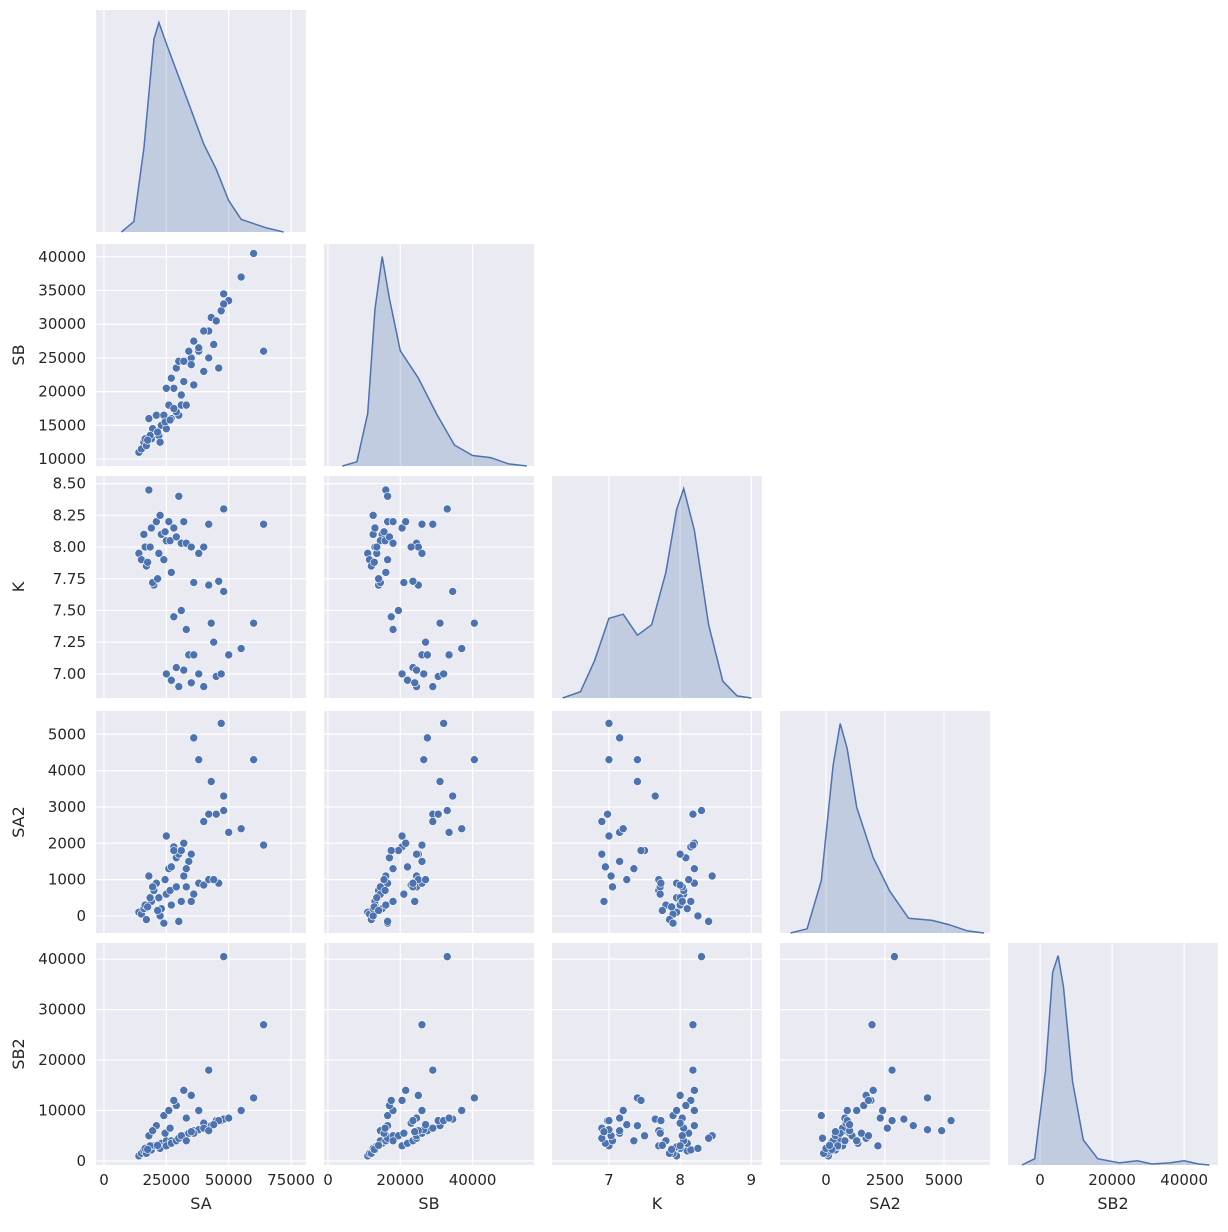 Image resolution: width=1228 pixels, height=1232 pixels. I want to click on y-tick-label: 1000, so click(67, 880).